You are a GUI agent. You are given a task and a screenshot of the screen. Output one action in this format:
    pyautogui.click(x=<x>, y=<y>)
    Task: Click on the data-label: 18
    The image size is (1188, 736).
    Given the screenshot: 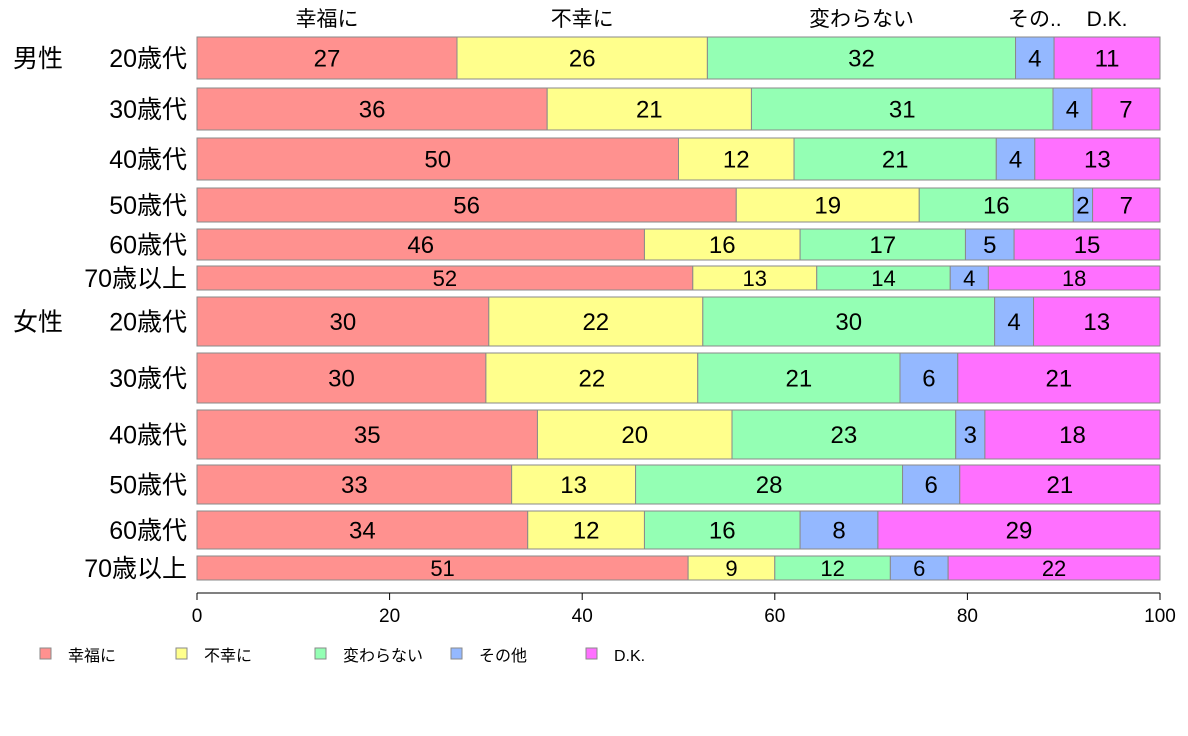 What is the action you would take?
    pyautogui.click(x=1074, y=278)
    